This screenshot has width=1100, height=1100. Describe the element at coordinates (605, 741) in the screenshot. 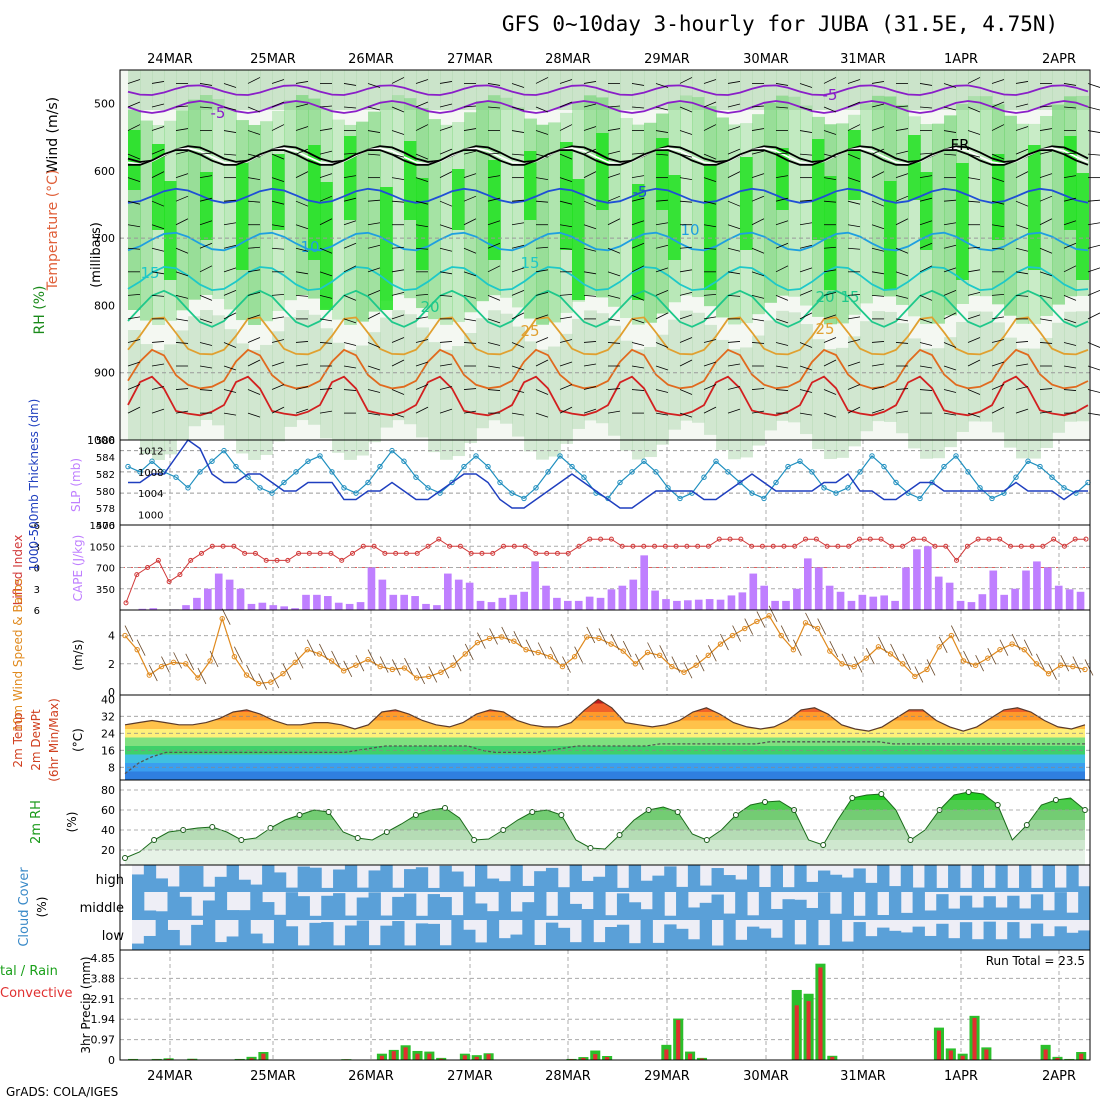

I see `temp-band` at that location.